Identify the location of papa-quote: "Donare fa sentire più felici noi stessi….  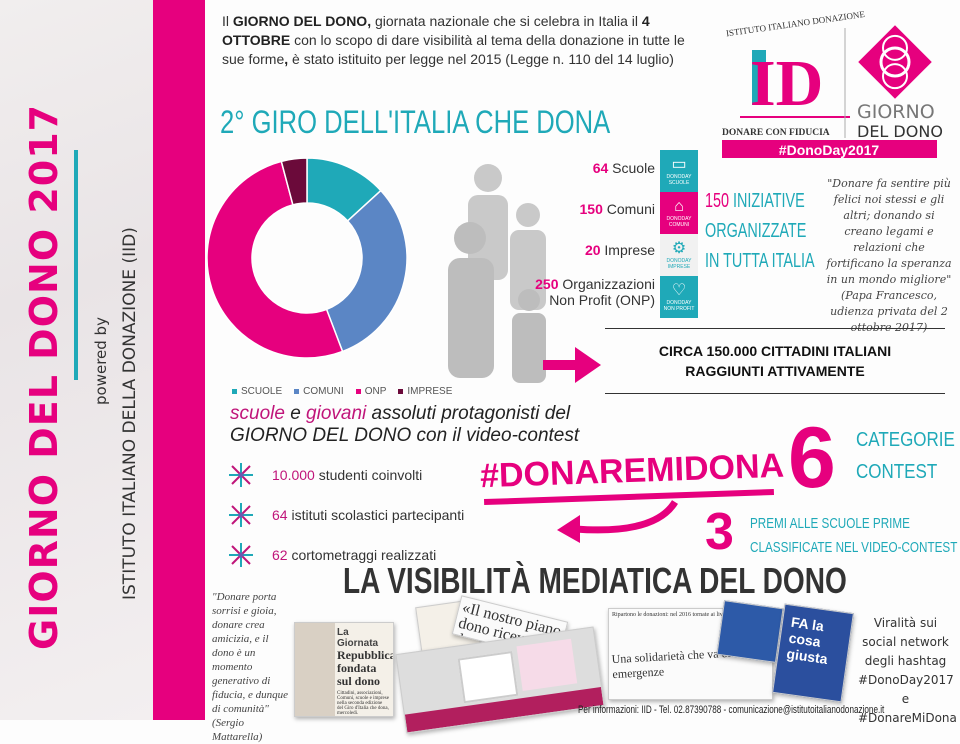
(889, 255).